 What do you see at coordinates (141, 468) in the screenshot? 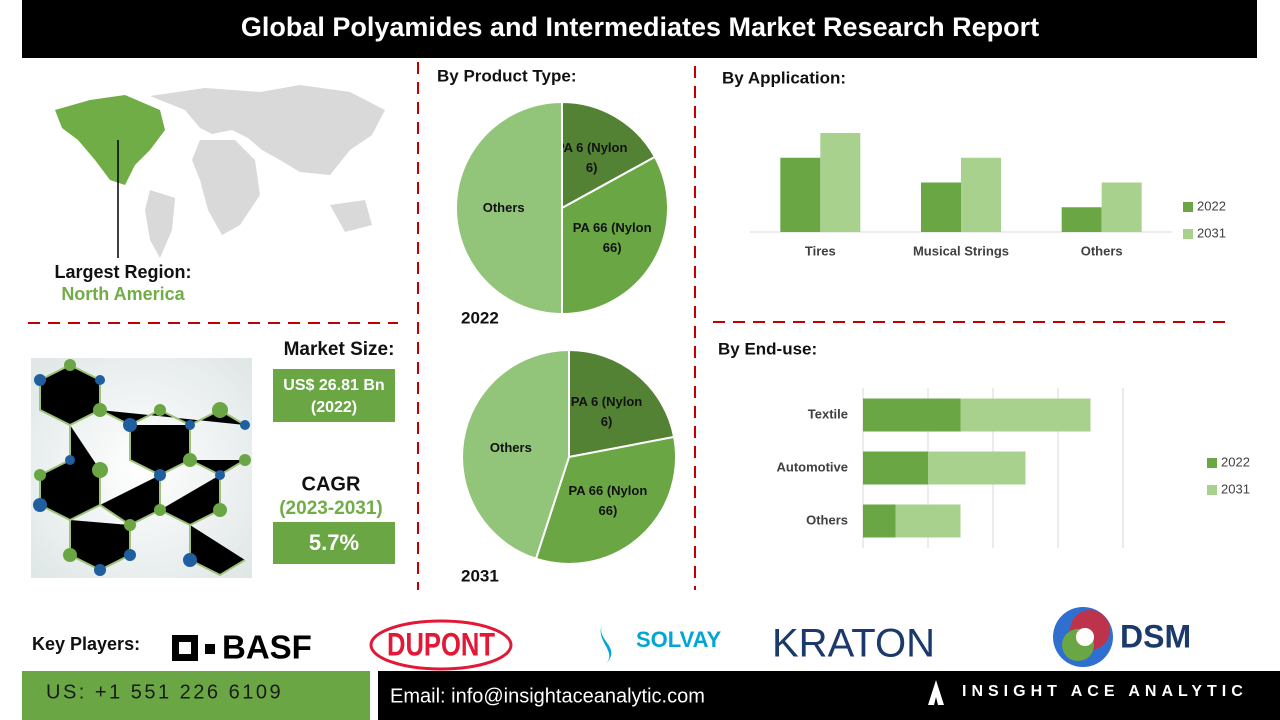
I see `molecule-image` at bounding box center [141, 468].